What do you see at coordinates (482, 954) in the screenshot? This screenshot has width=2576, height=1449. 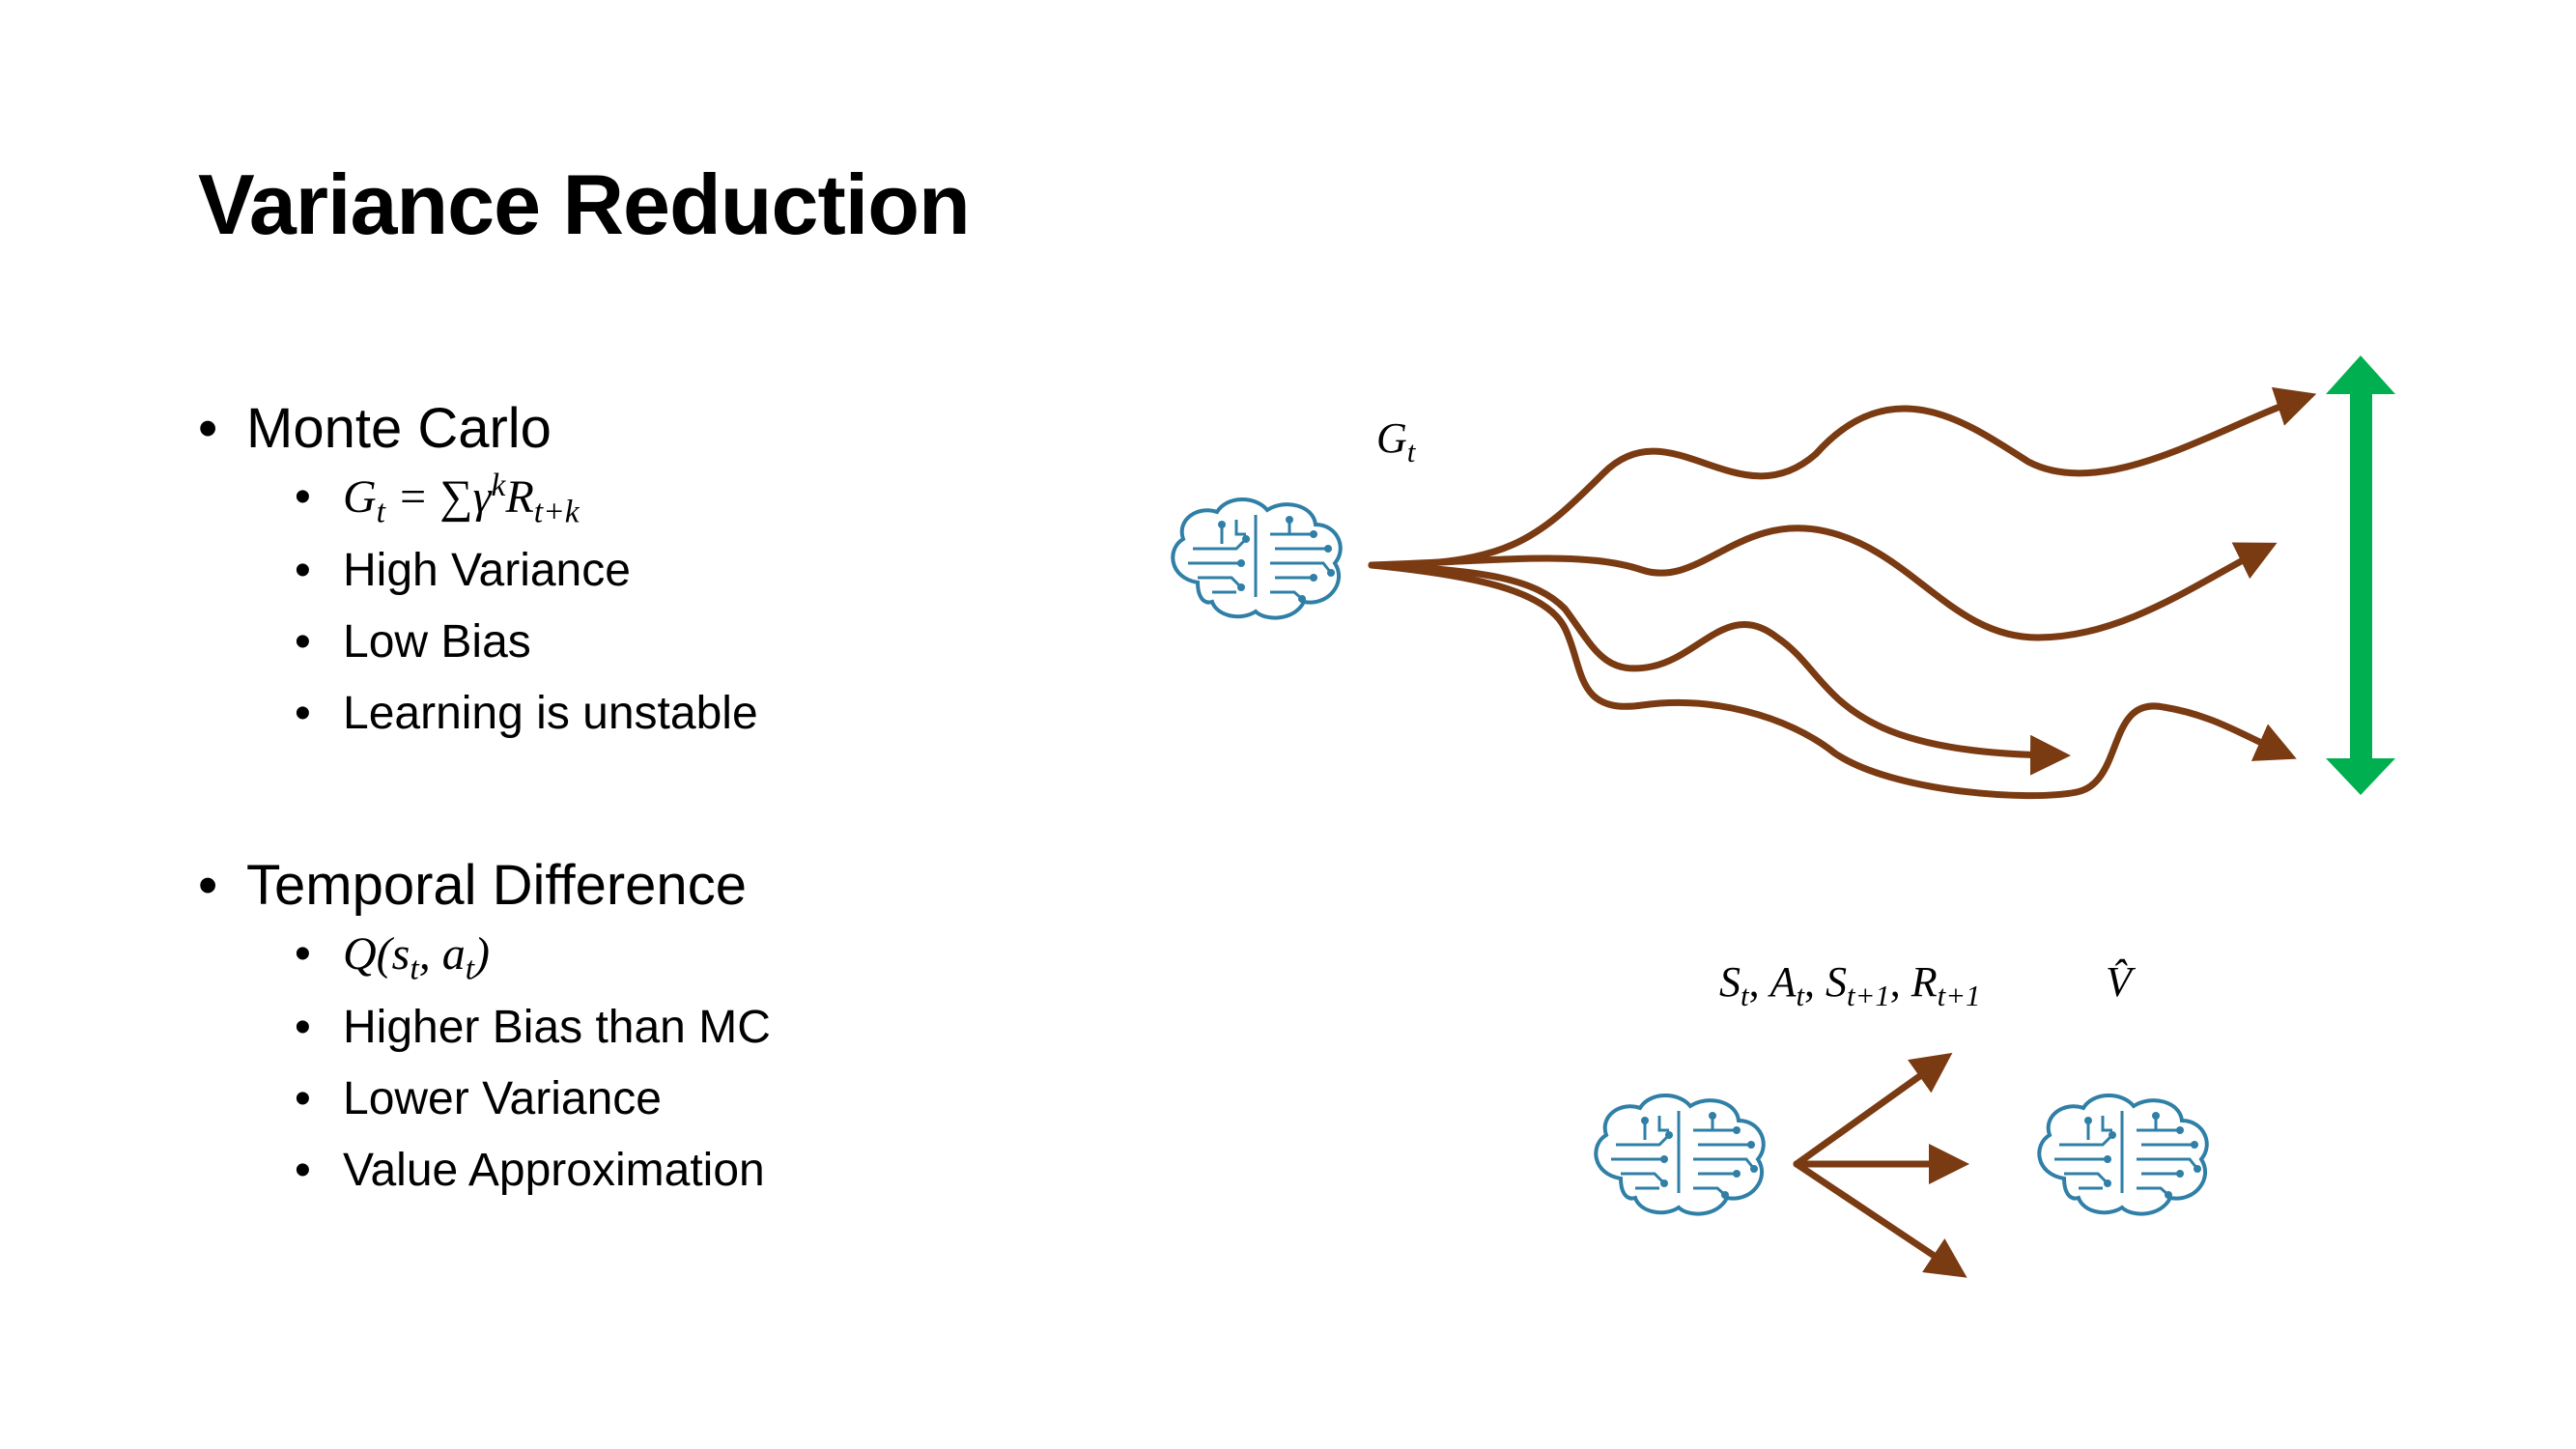 I see `formula-close-paren: )` at bounding box center [482, 954].